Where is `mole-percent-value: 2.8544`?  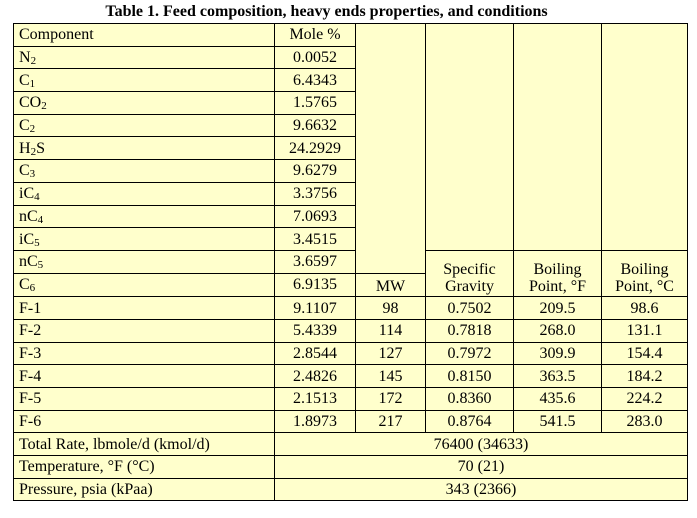
mole-percent-value: 2.8544 is located at coordinates (315, 353).